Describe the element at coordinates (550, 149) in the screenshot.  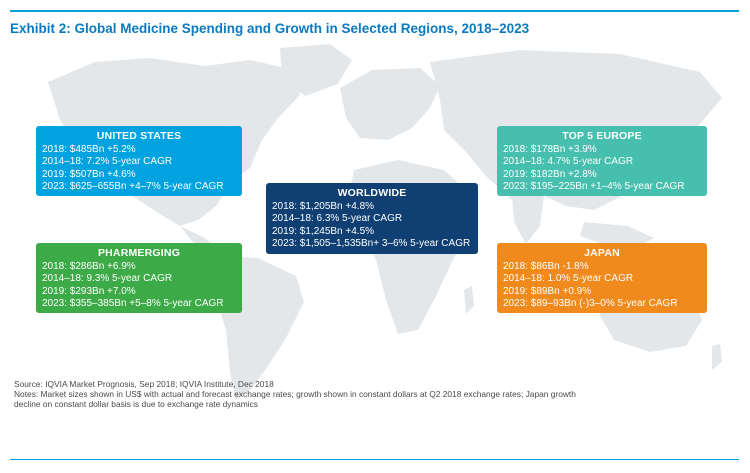
I see `region-stat-line: 2018: $178Bn +3.9%` at that location.